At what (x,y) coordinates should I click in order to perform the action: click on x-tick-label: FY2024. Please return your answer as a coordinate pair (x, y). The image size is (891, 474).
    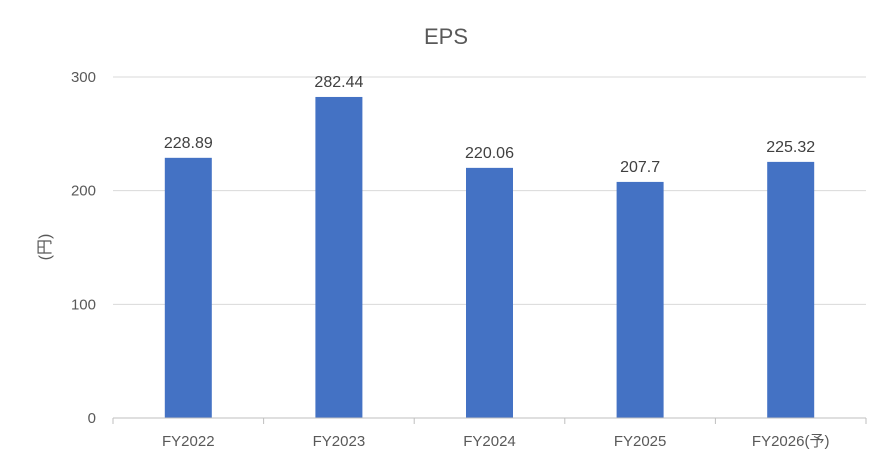
    Looking at the image, I should click on (489, 441).